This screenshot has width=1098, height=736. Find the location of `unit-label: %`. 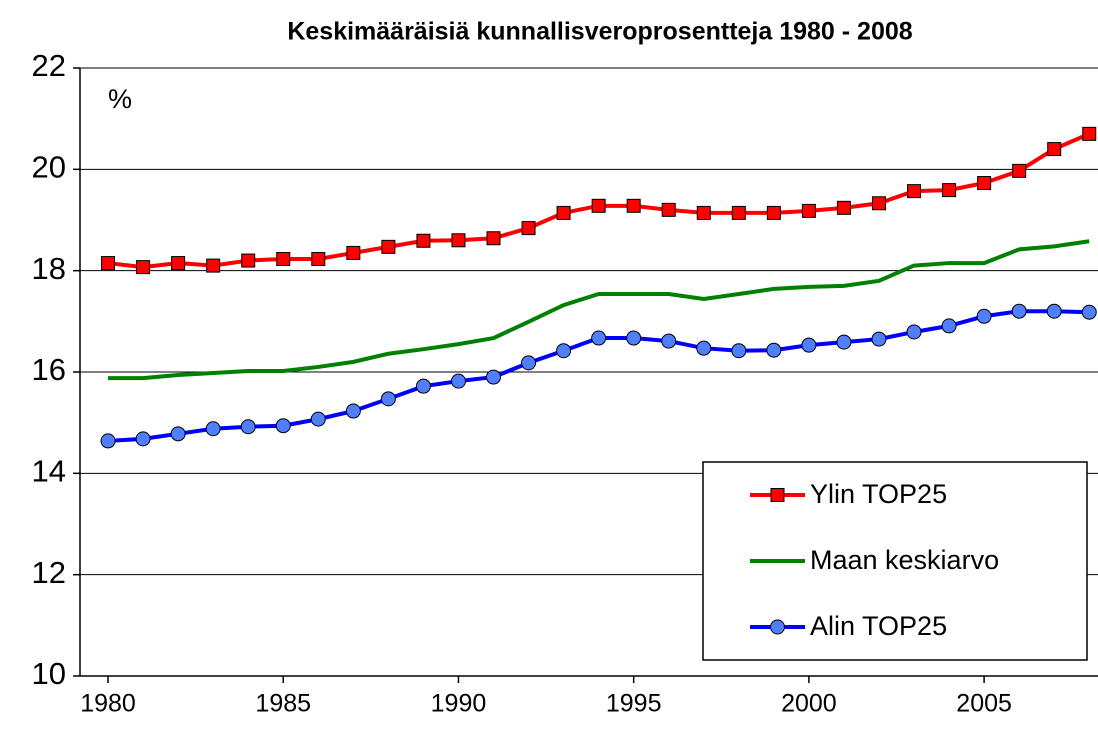

unit-label: % is located at coordinates (120, 99).